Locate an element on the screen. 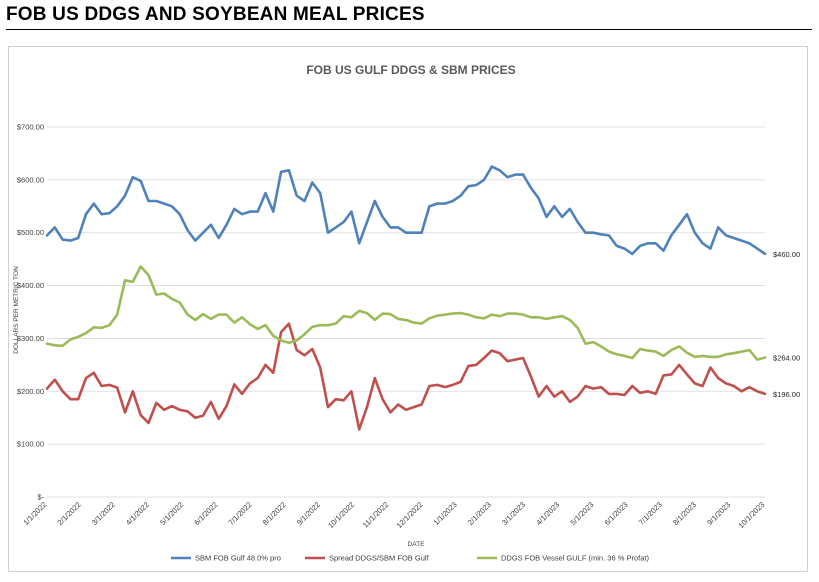 The width and height of the screenshot is (819, 582). x-tick-label: 8/1/2023 is located at coordinates (684, 513).